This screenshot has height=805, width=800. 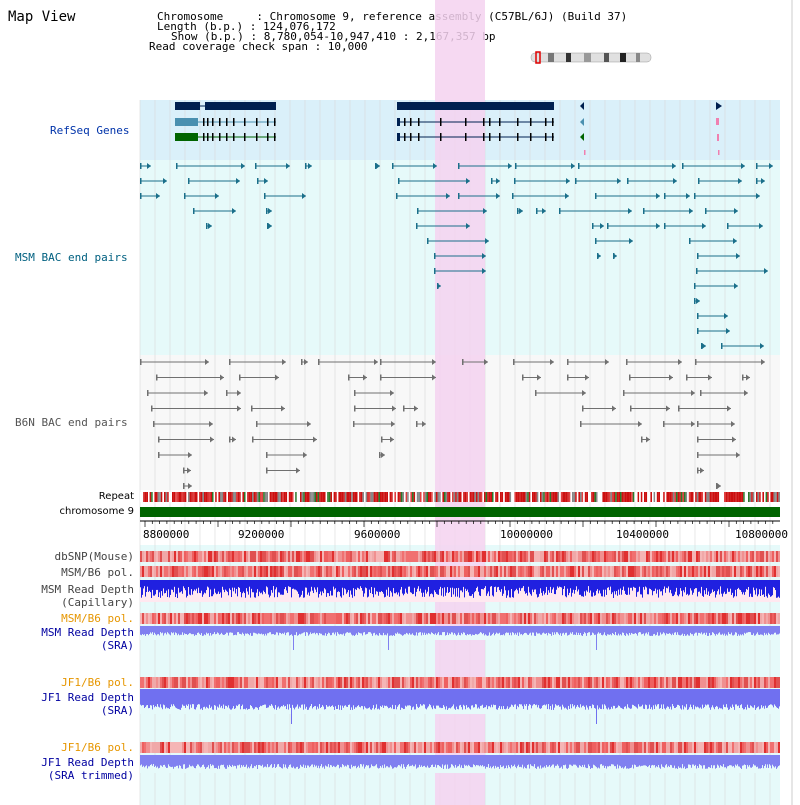 What do you see at coordinates (116, 496) in the screenshot?
I see `label-repeat: Repeat` at bounding box center [116, 496].